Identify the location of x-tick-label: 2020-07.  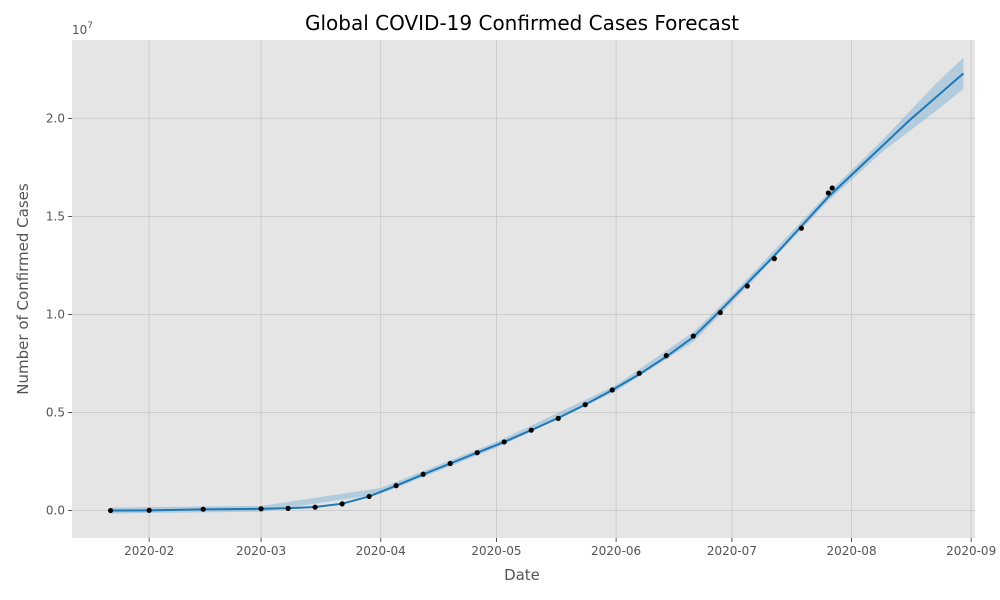
(732, 551).